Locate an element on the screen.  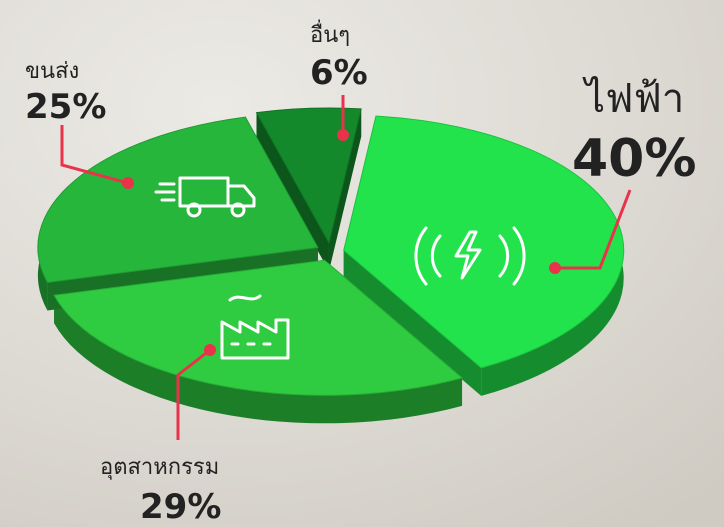
slice-percent: 29% is located at coordinates (180, 507).